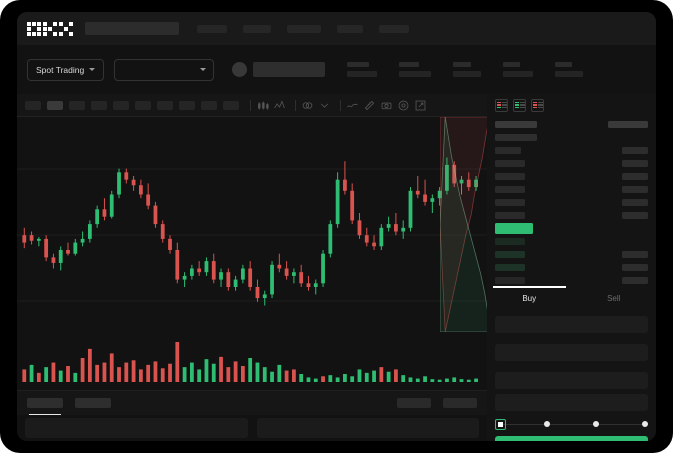 The width and height of the screenshot is (673, 453). I want to click on candlestick-icon, so click(262, 105).